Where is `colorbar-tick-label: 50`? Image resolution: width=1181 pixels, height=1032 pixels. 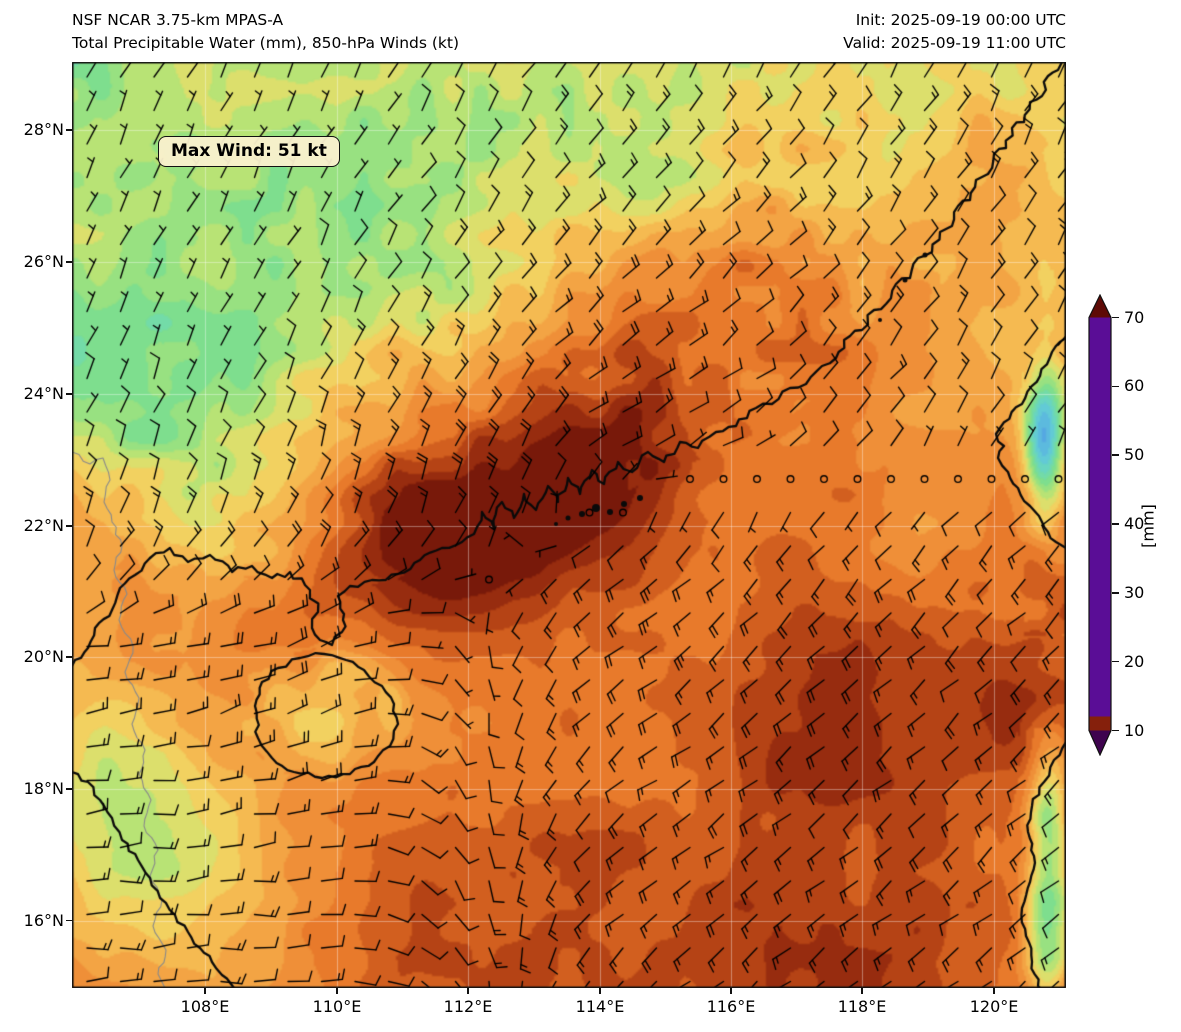 colorbar-tick-label: 50 is located at coordinates (1134, 455).